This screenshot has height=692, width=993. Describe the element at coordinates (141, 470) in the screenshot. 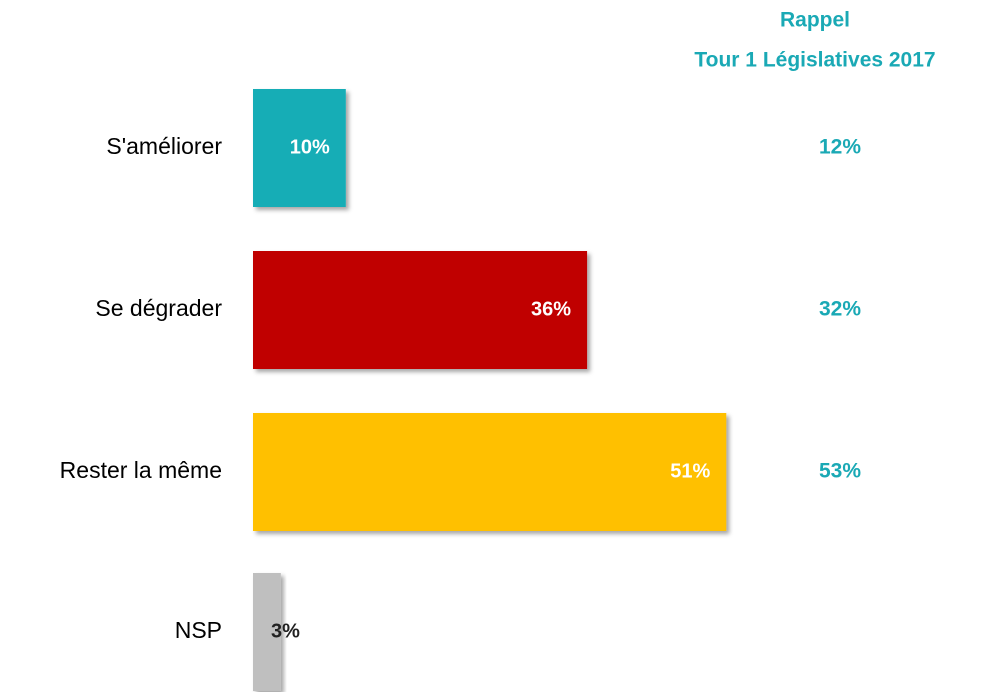

I see `category-label: Rester la même` at that location.